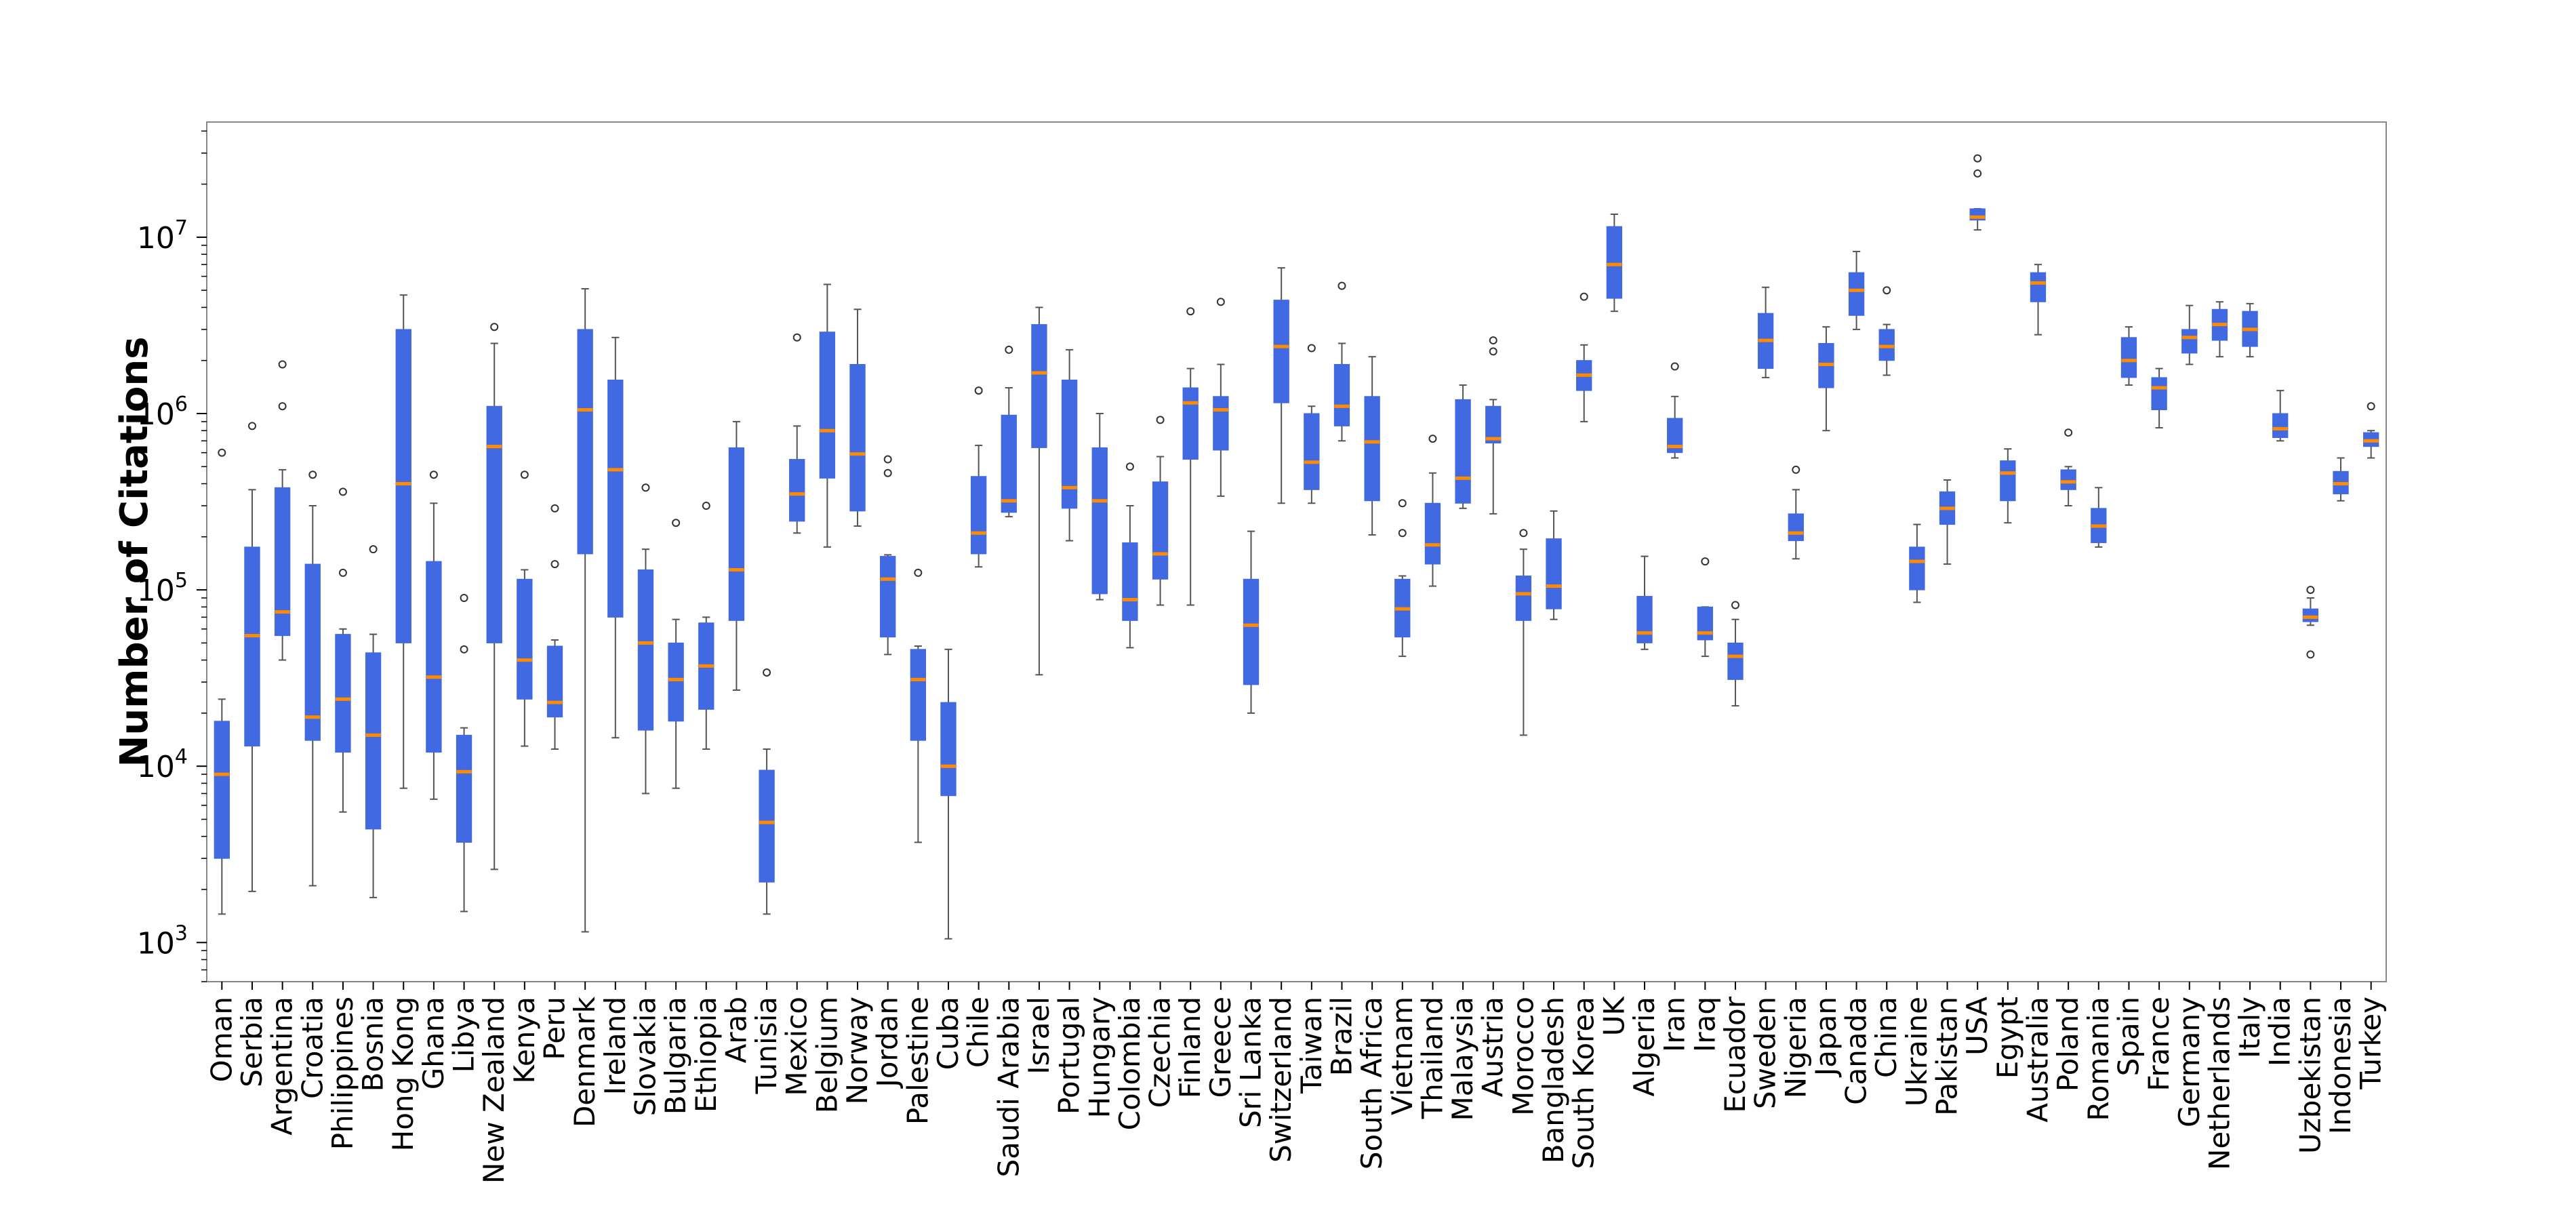 The image size is (2576, 1223). I want to click on box-group: Saudi Arabia, so click(1008, 761).